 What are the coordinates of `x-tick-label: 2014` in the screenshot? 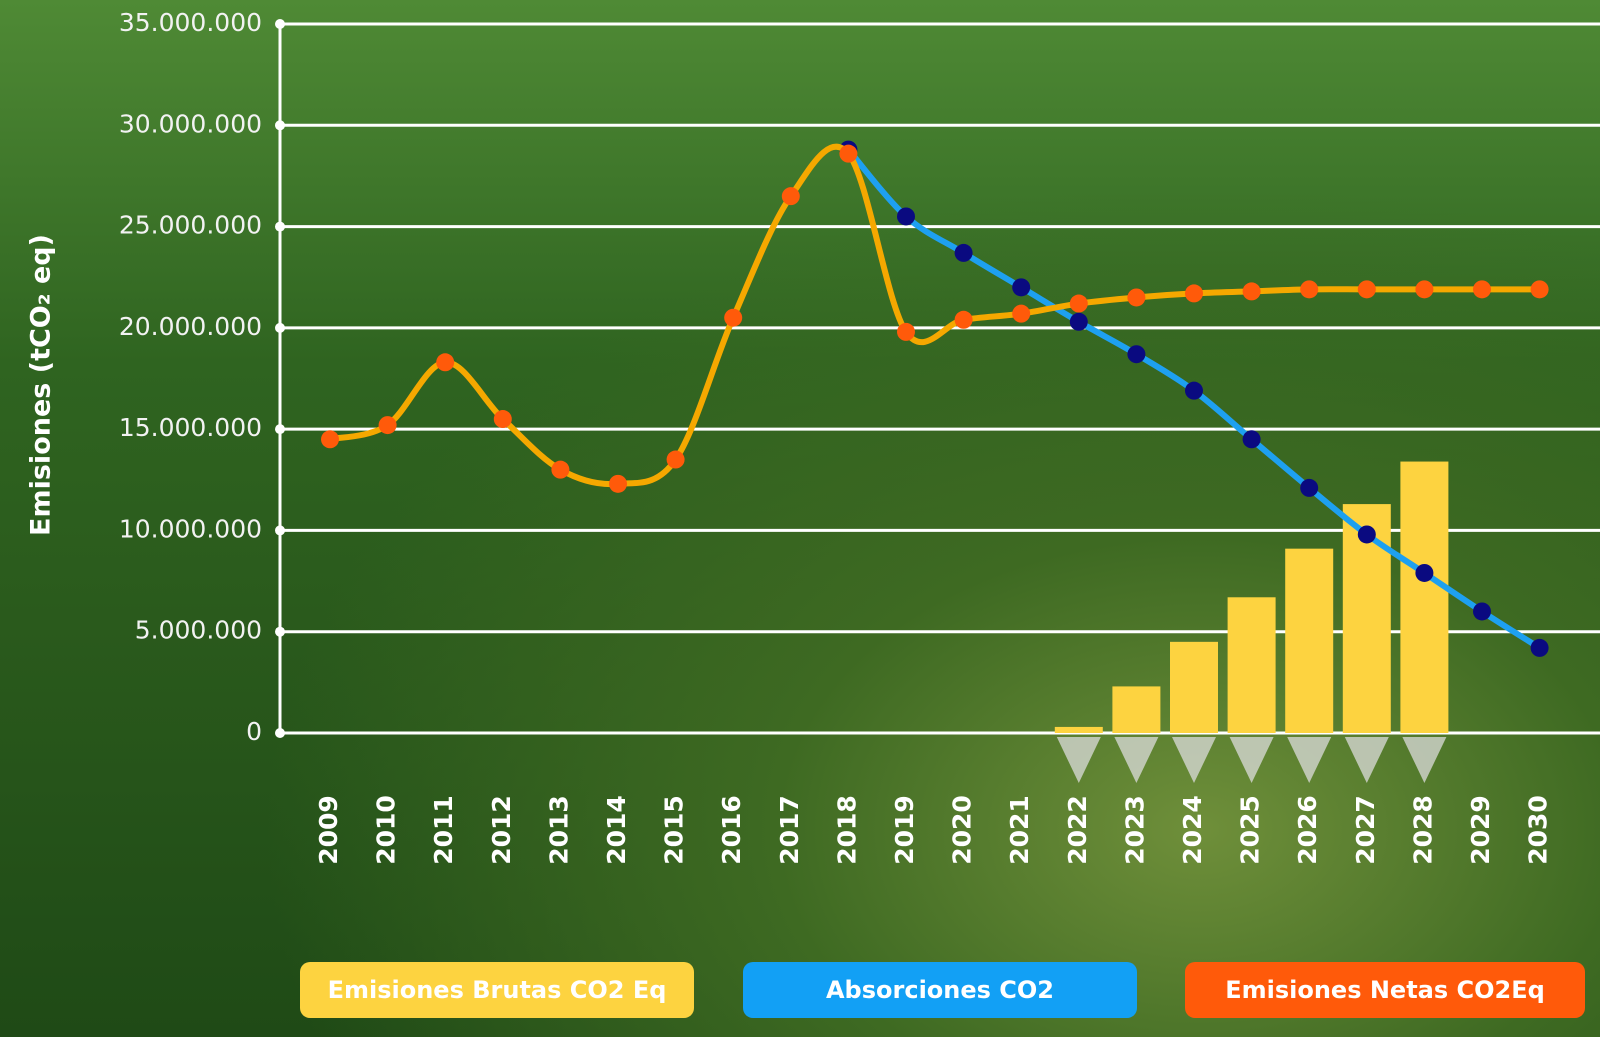 It's located at (616, 830).